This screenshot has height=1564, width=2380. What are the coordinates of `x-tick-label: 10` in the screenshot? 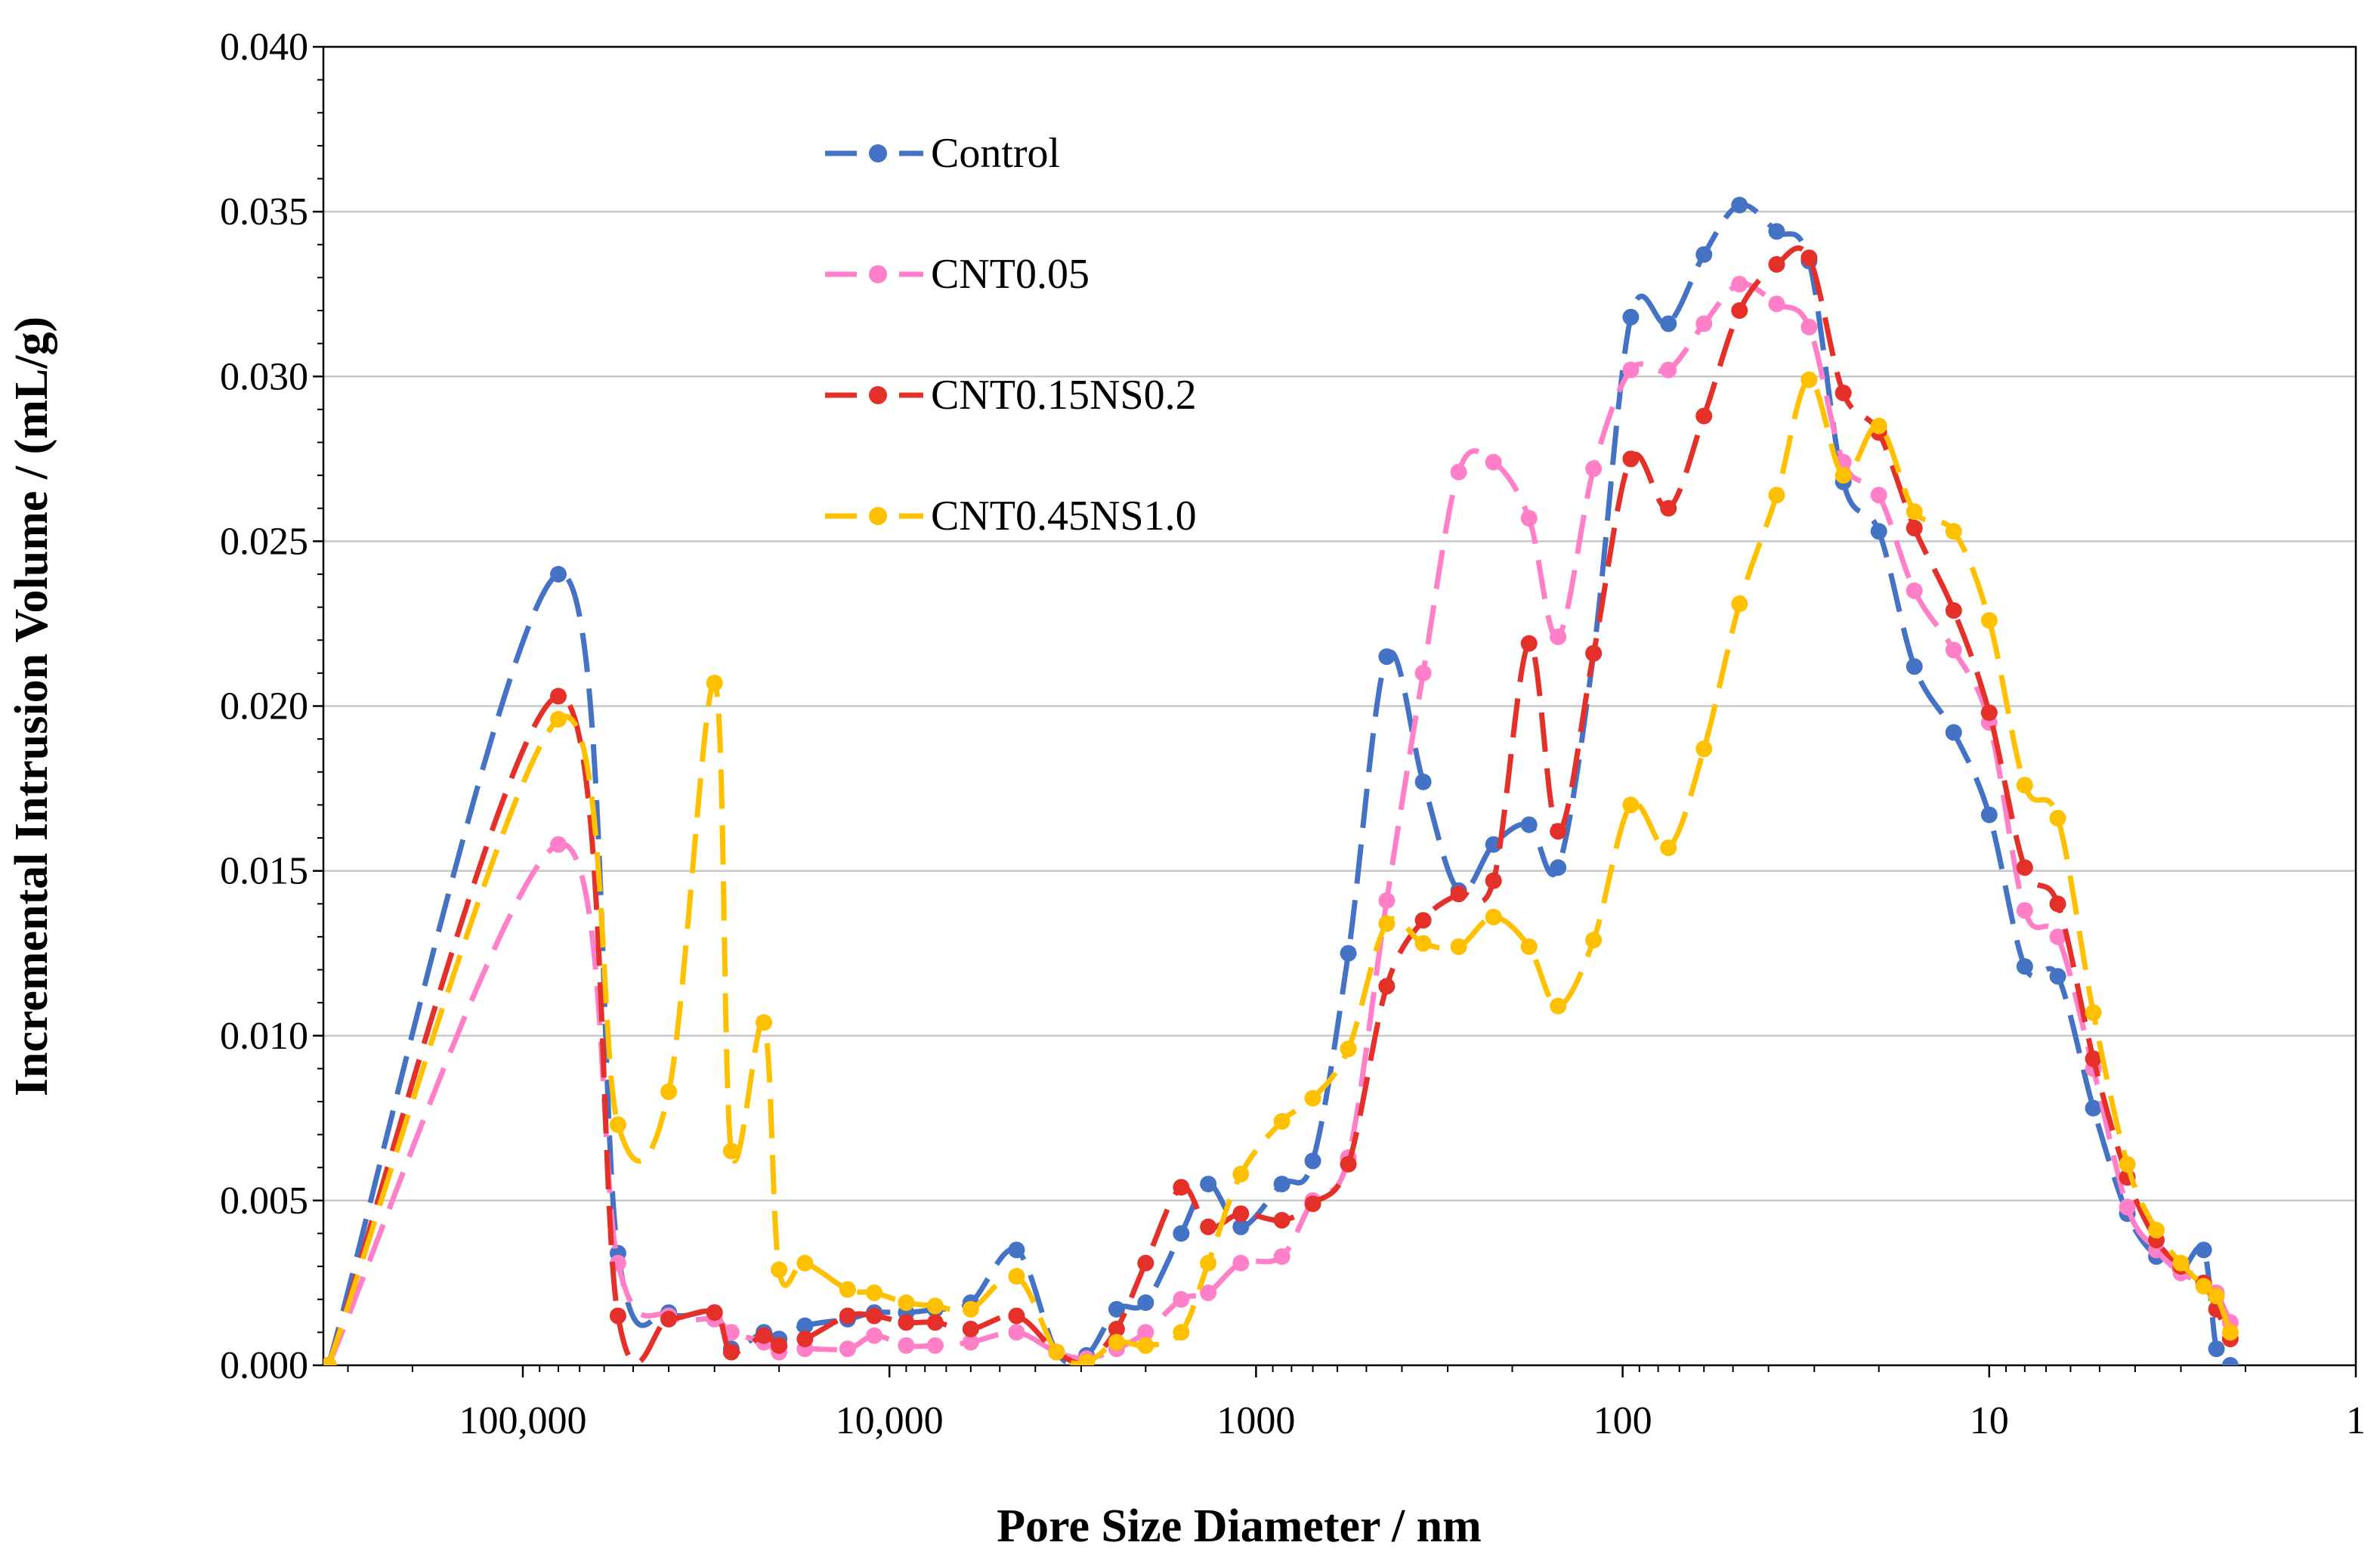 It's located at (1989, 1420).